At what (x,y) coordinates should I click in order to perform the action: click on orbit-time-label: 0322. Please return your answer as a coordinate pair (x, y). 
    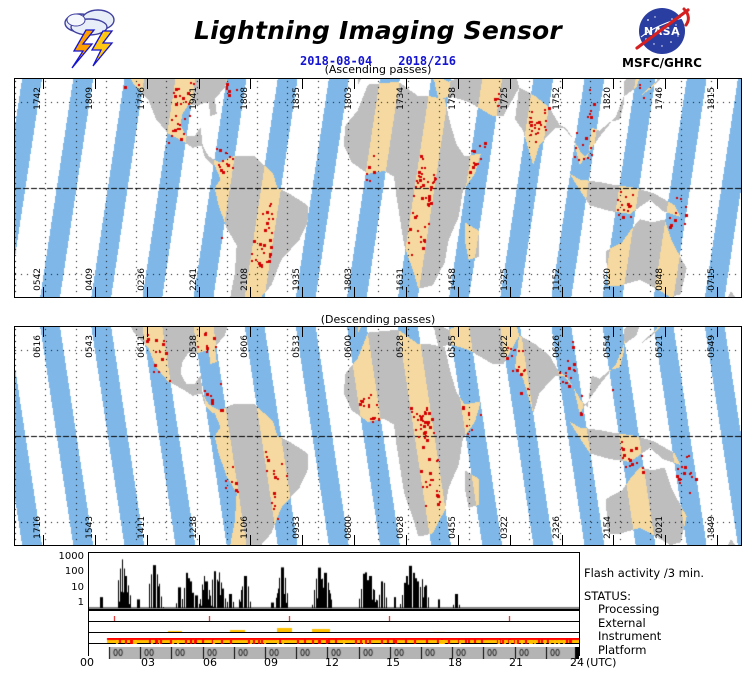
    Looking at the image, I should click on (505, 527).